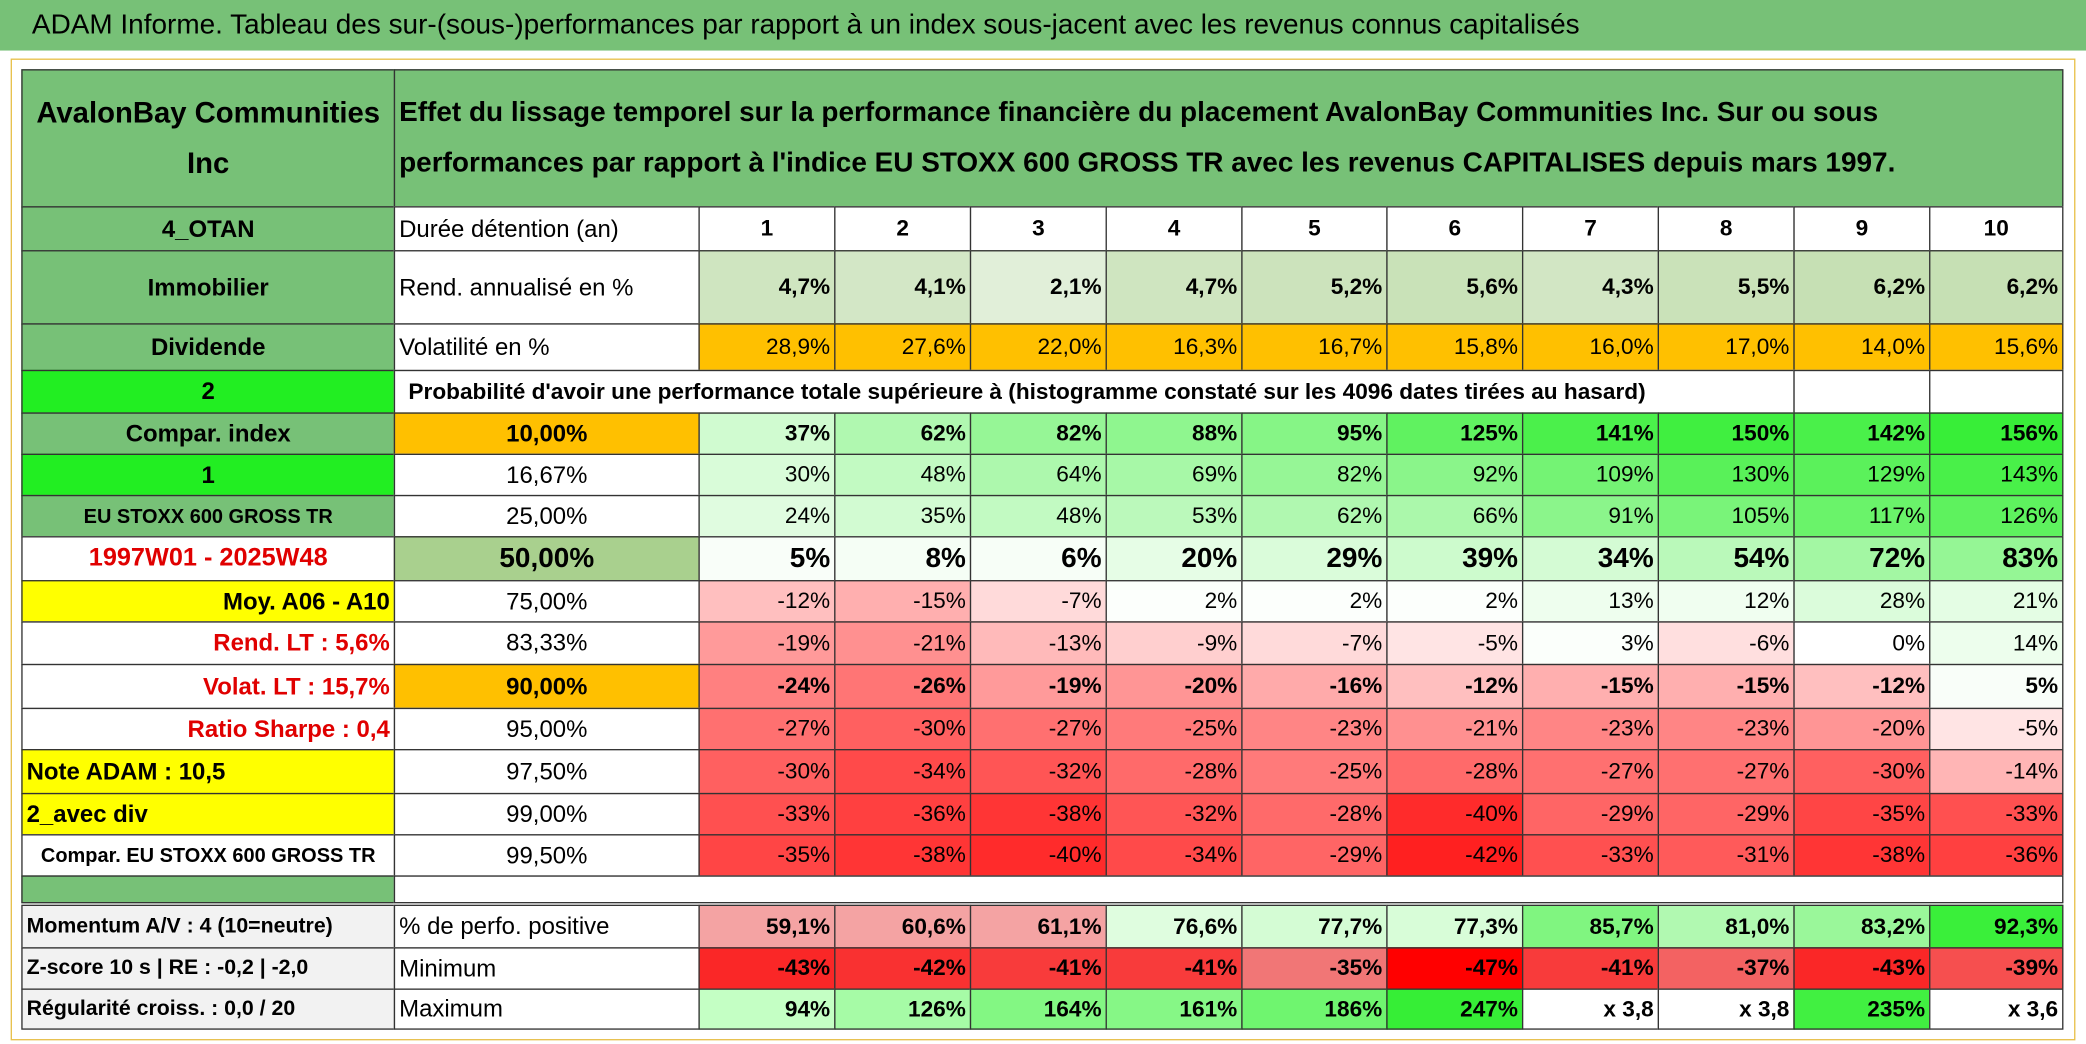 Image resolution: width=2086 pixels, height=1044 pixels. Describe the element at coordinates (1996, 772) in the screenshot. I see `value-cell: -14%` at that location.